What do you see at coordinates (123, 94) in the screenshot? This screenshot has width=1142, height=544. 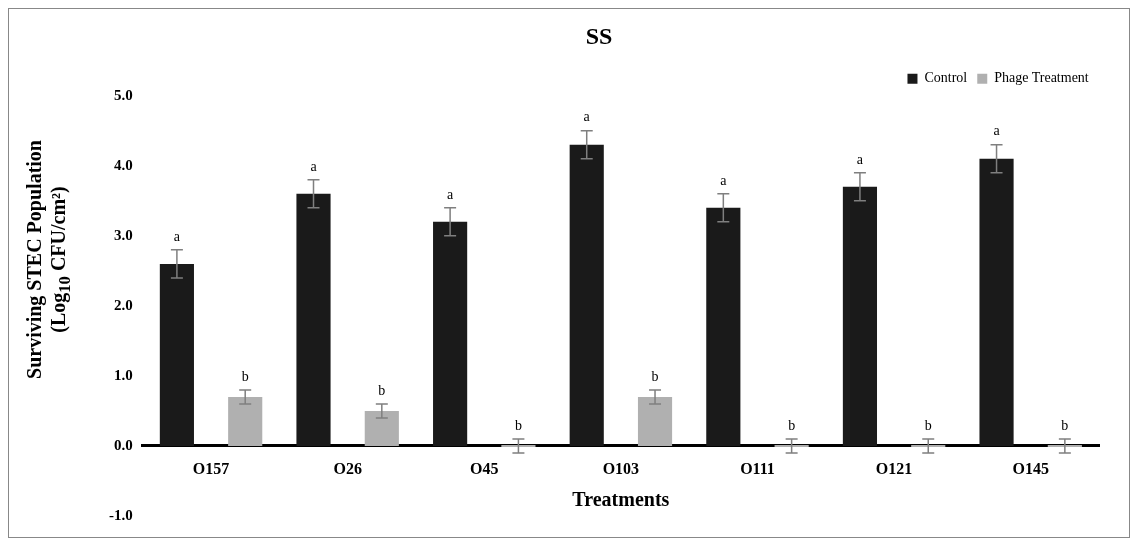 I see `y-tick-label: 5.0` at bounding box center [123, 94].